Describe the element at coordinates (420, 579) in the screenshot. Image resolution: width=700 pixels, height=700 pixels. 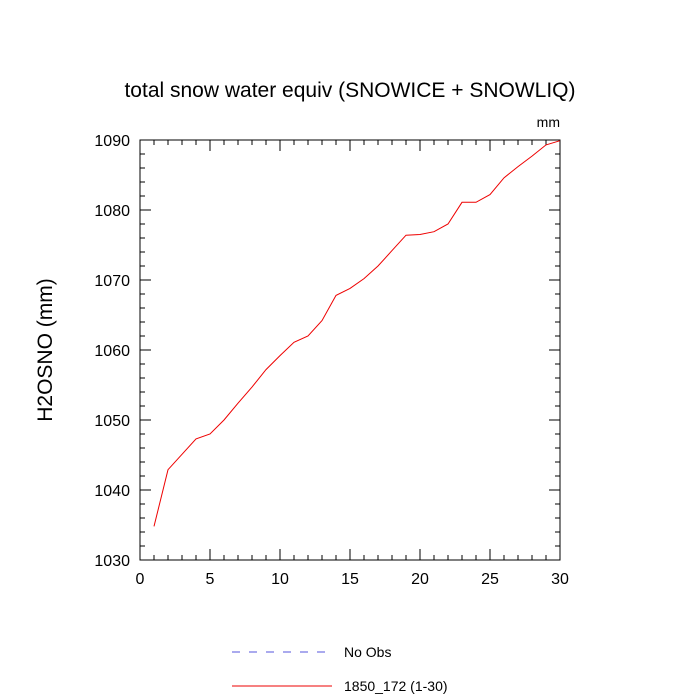
I see `x-tick-label: 20` at that location.